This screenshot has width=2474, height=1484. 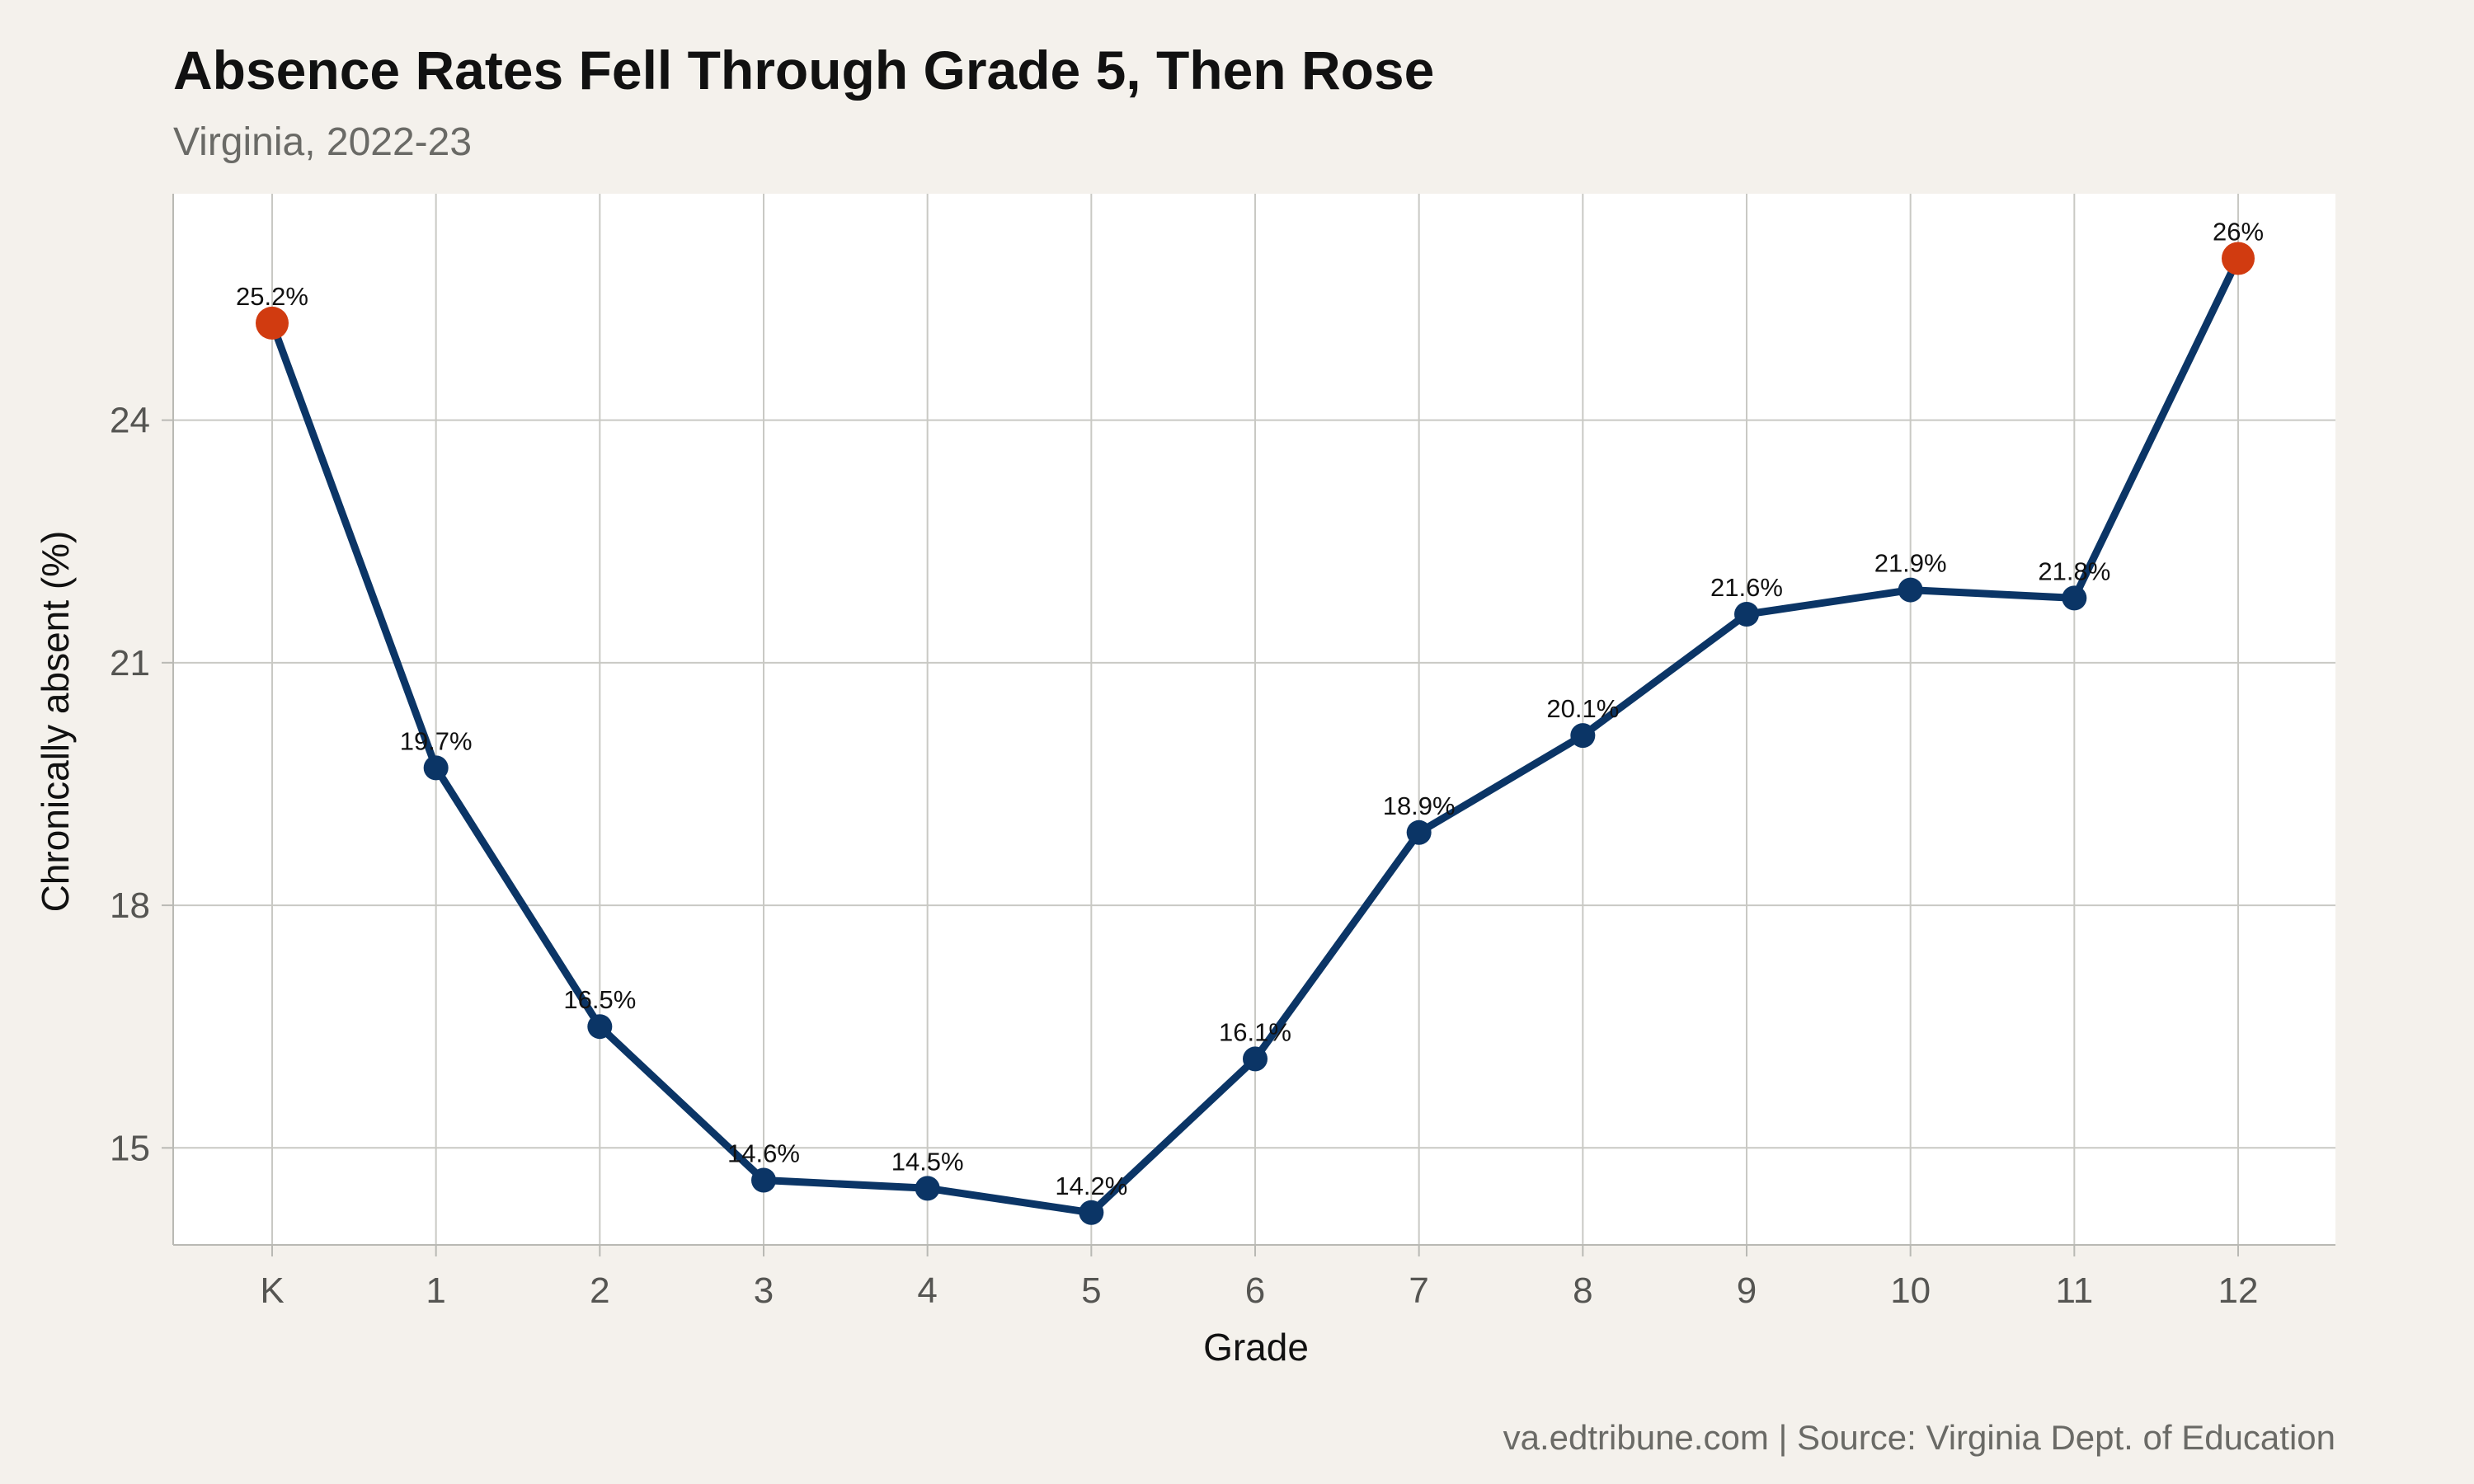 What do you see at coordinates (1582, 1290) in the screenshot?
I see `x-tick-label: 8` at bounding box center [1582, 1290].